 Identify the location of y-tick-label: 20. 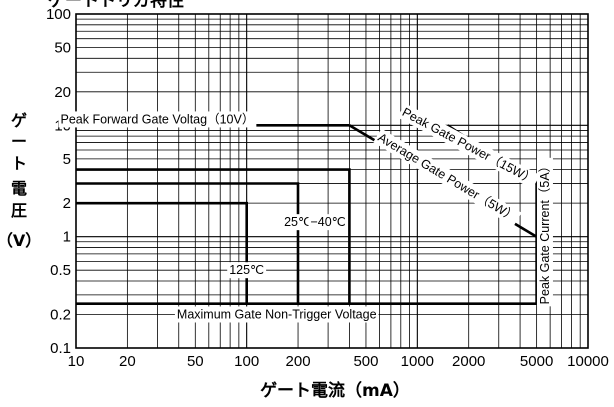
(62, 92).